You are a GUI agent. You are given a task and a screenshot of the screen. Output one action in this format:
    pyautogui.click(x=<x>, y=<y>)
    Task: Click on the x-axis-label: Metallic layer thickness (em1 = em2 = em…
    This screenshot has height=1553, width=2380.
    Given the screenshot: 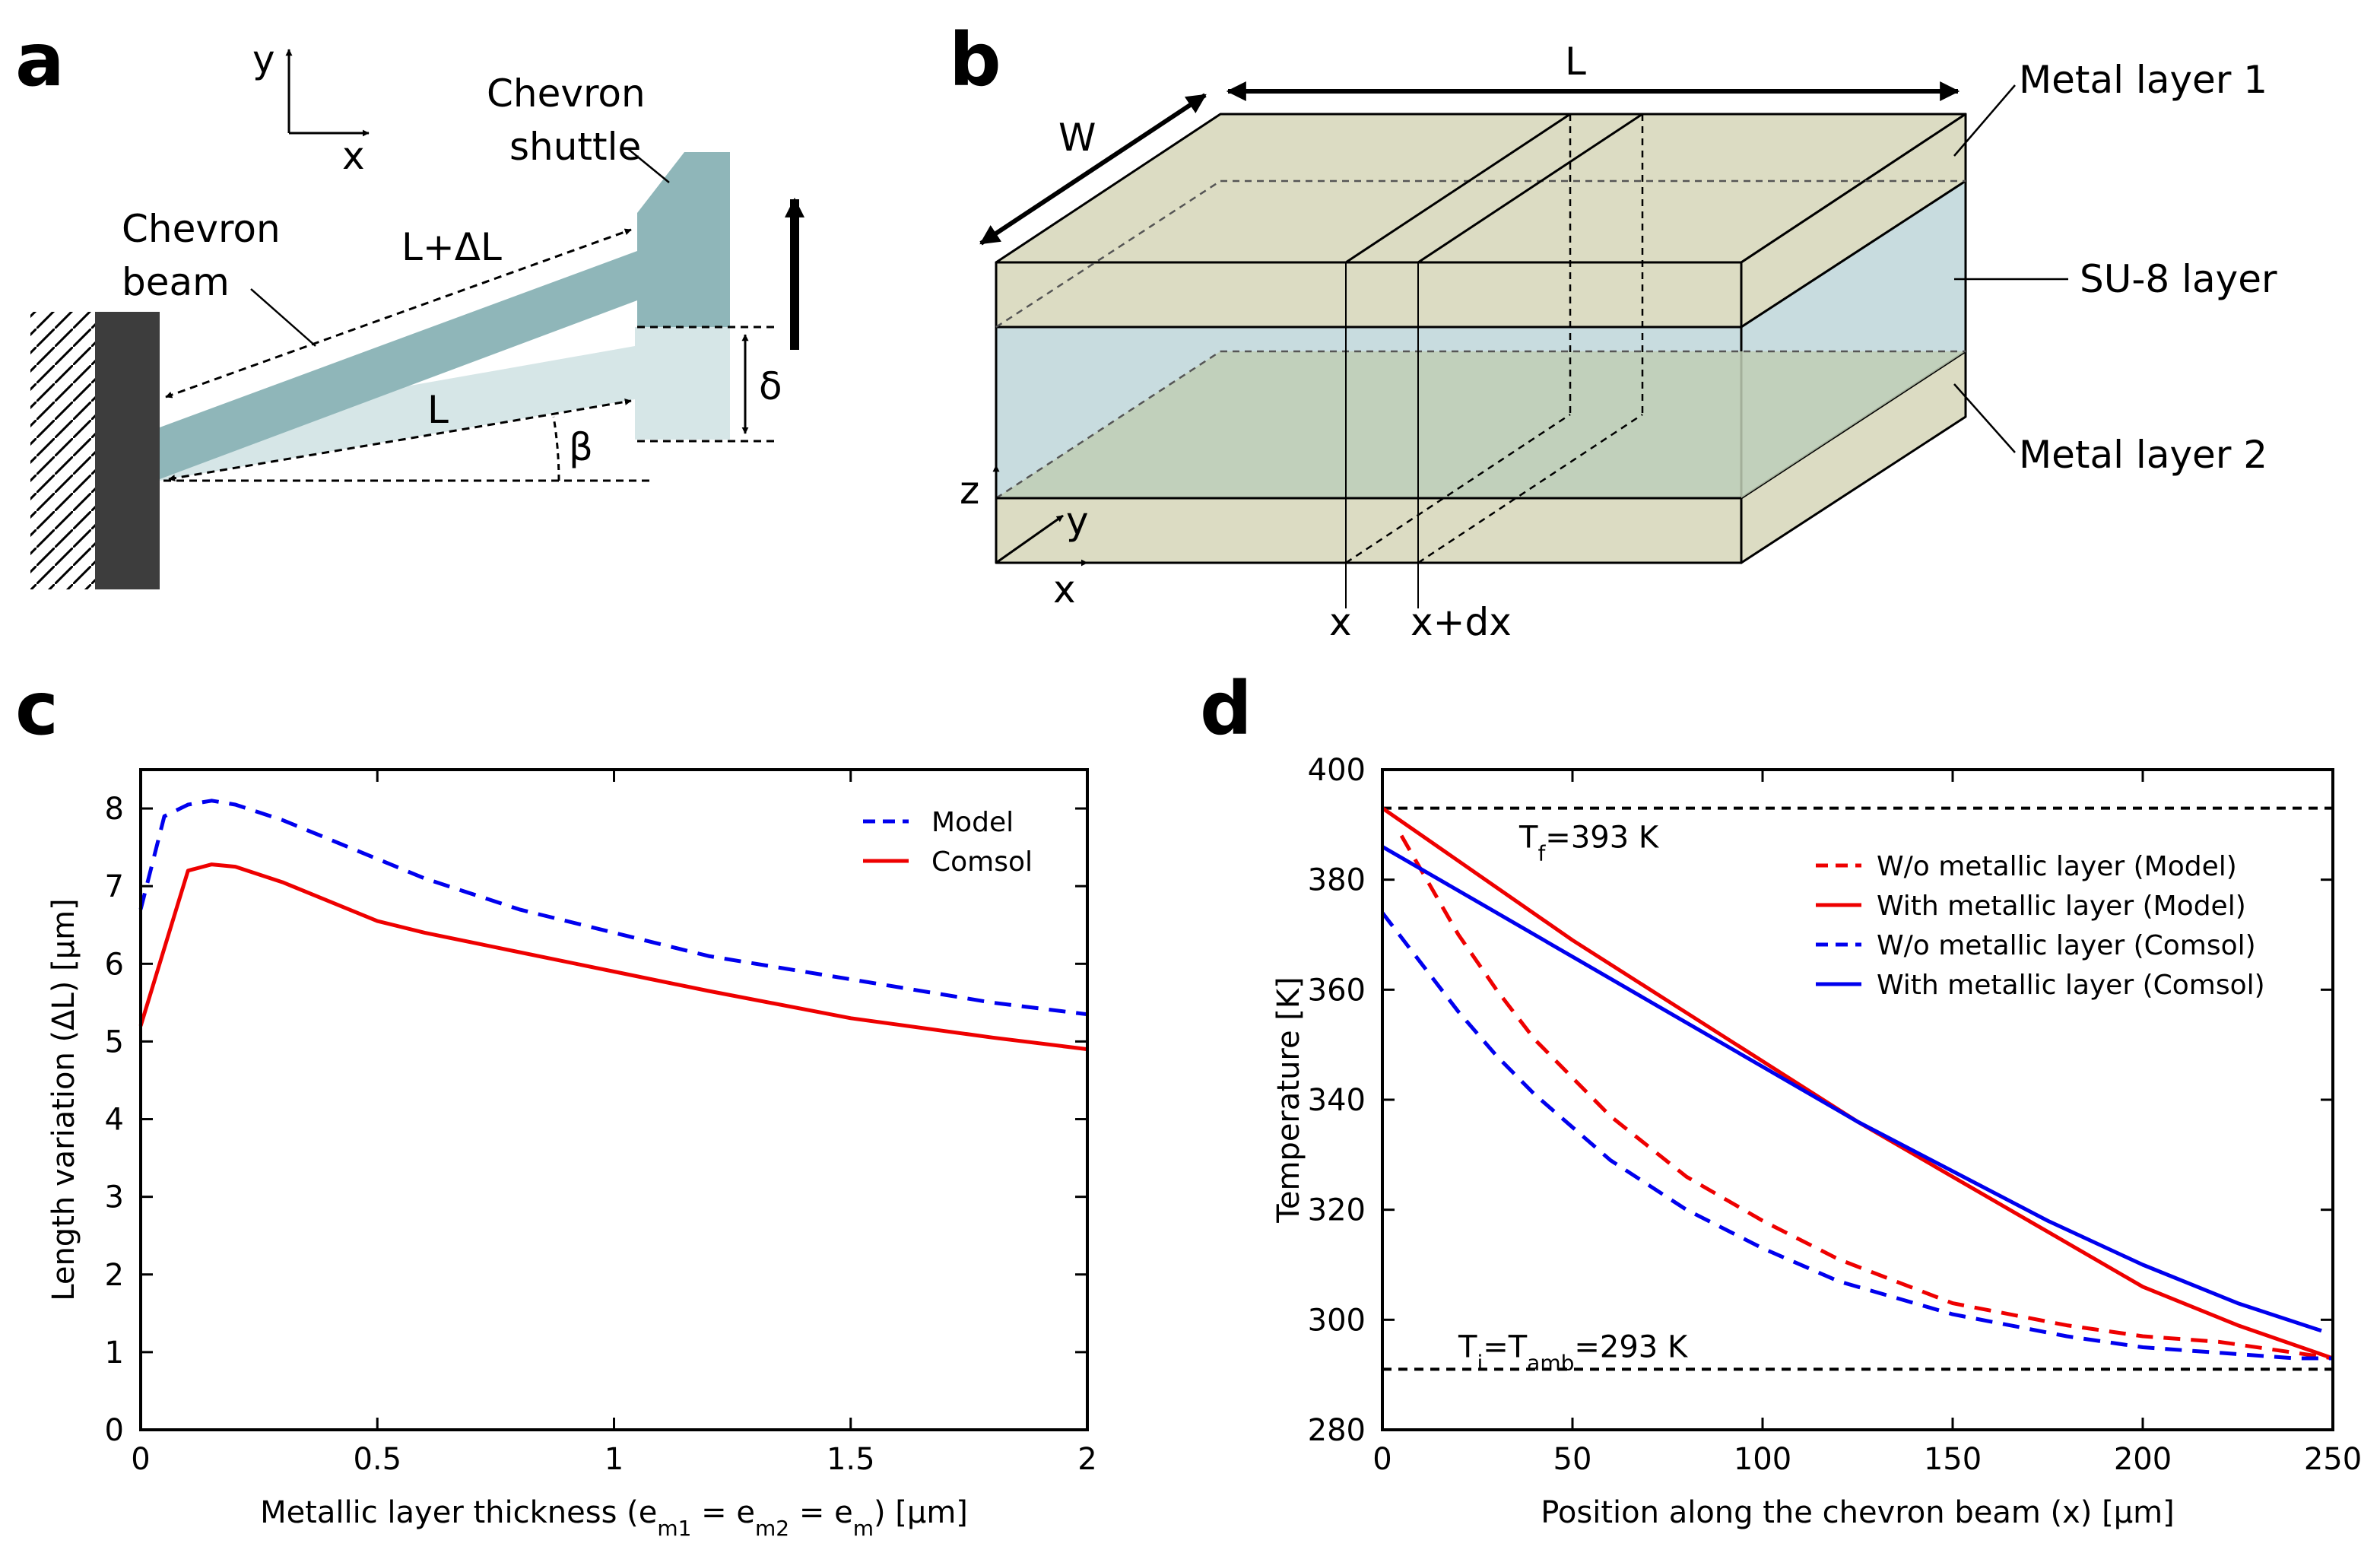 What is the action you would take?
    pyautogui.click(x=614, y=1518)
    